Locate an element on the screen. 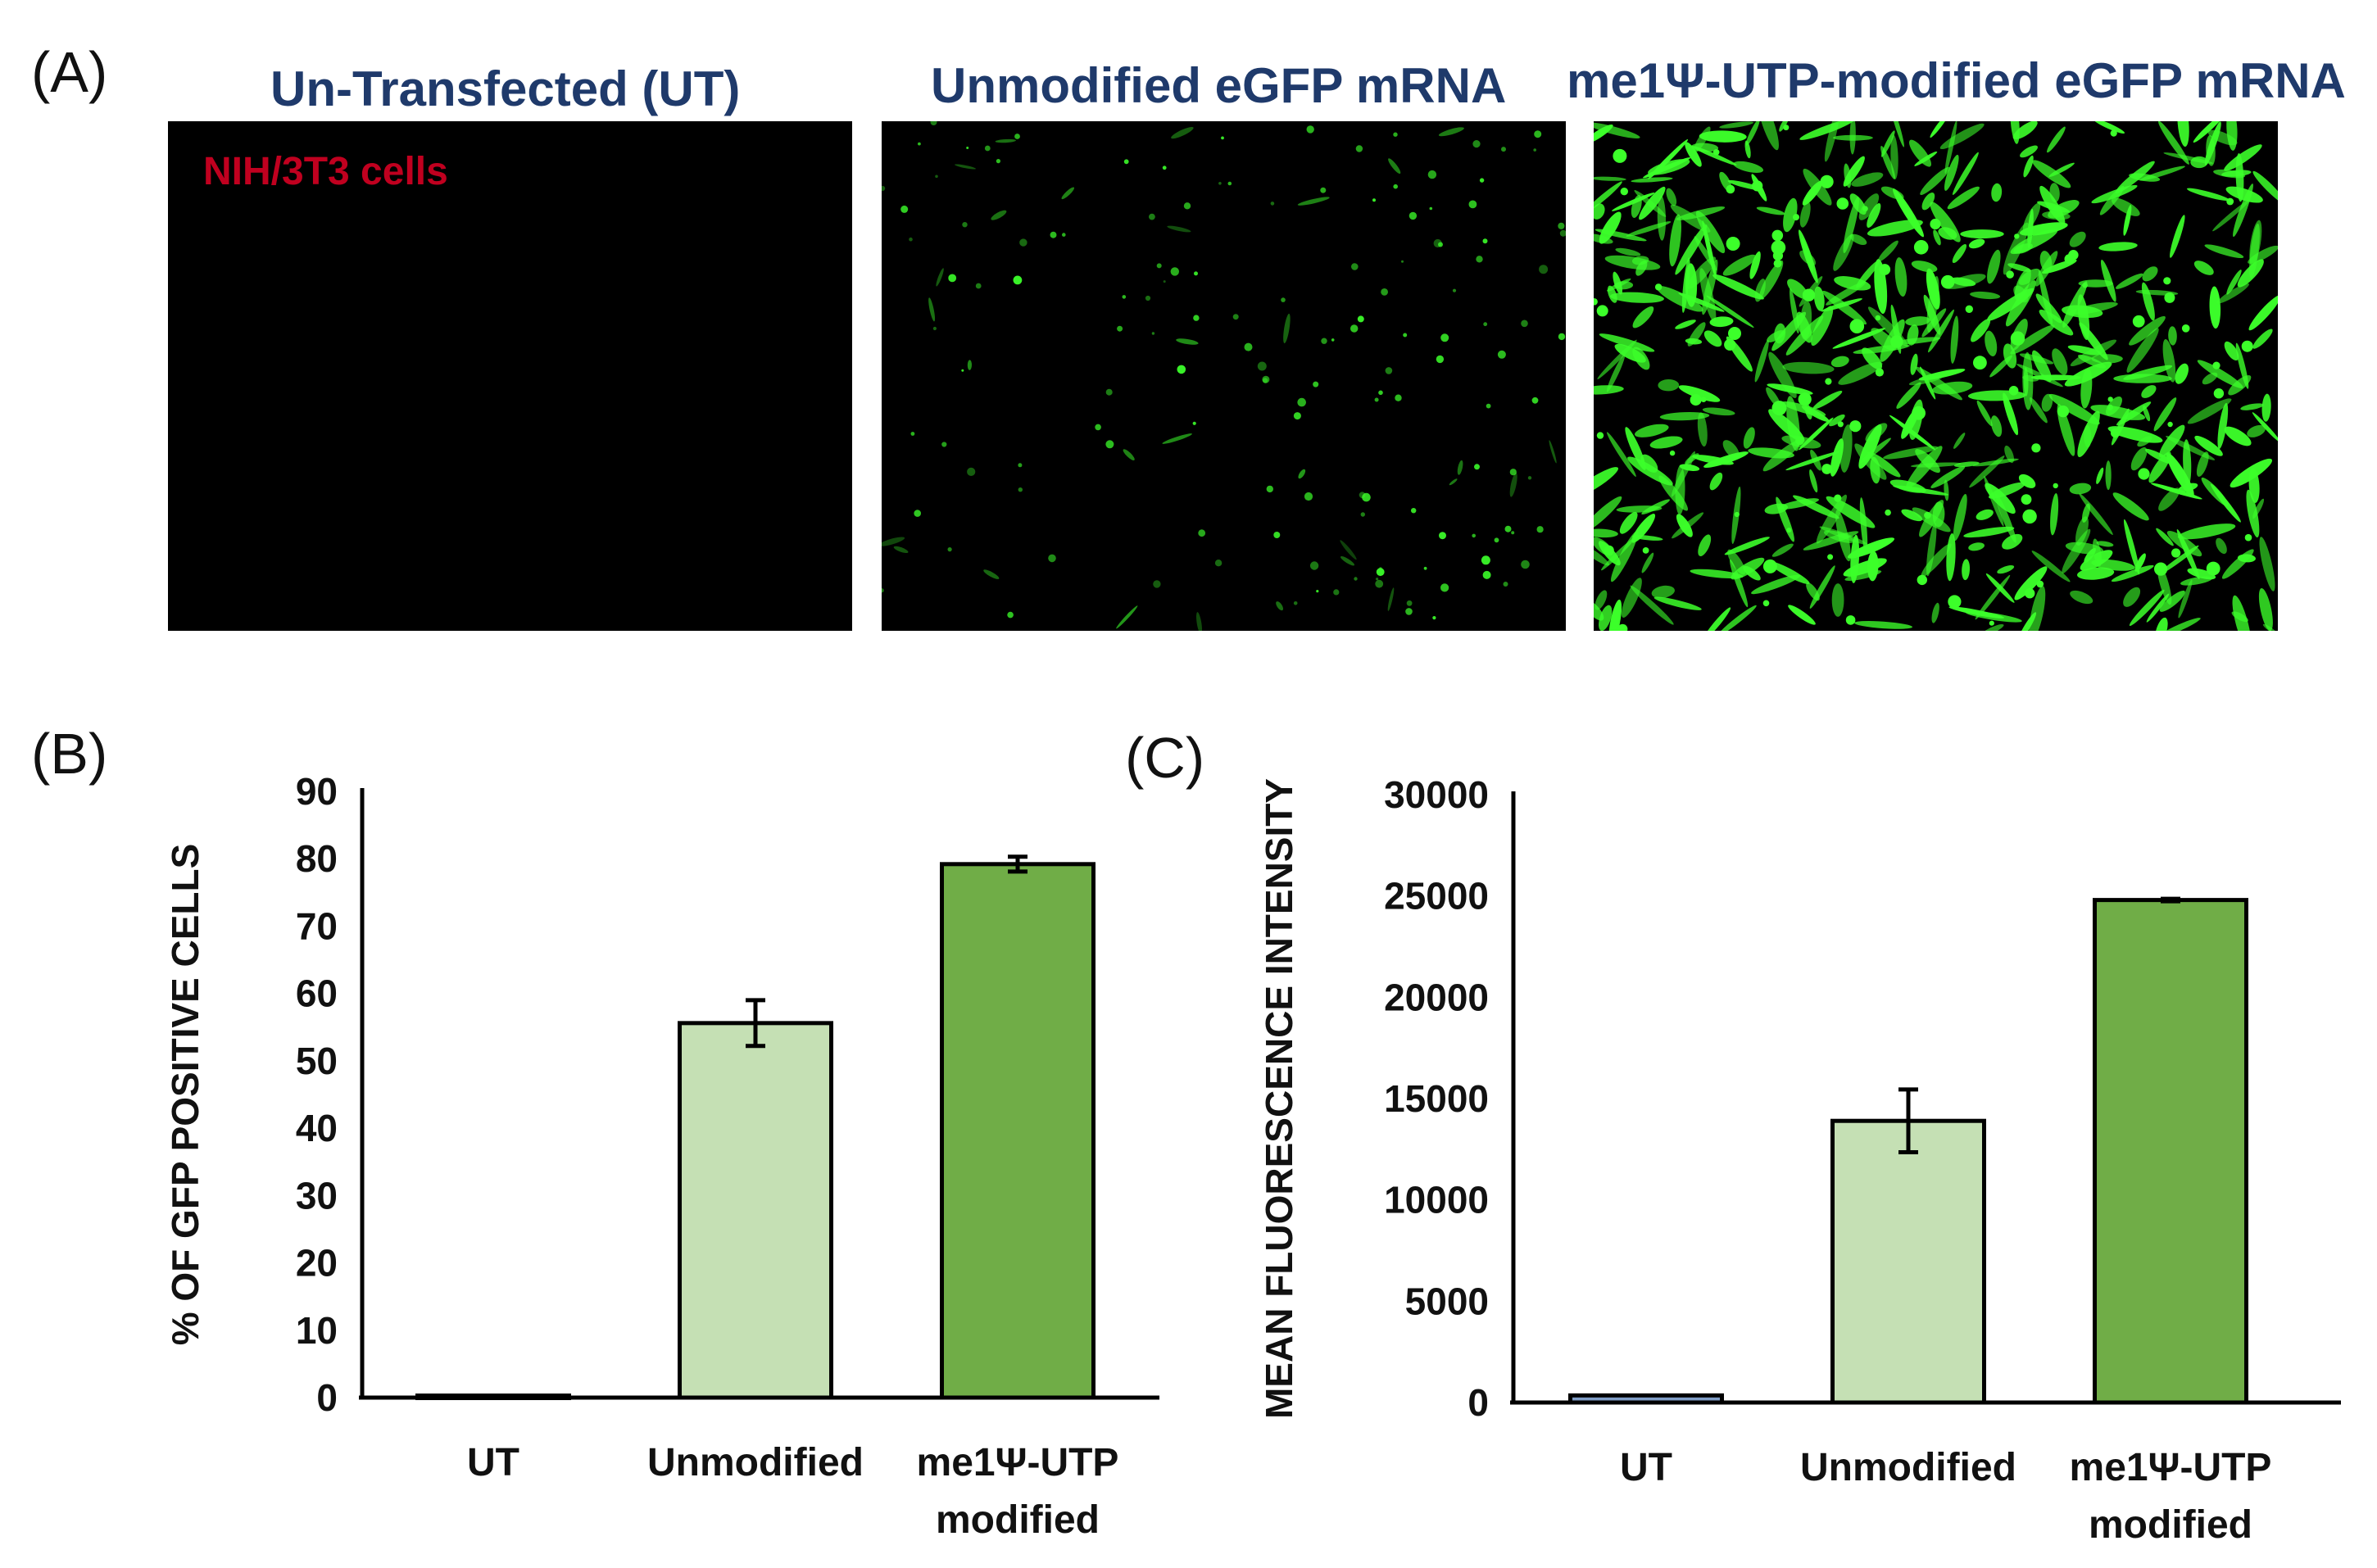  y-axis-label: MEAN FLUORESCENCE INTENSITY is located at coordinates (1279, 1098).